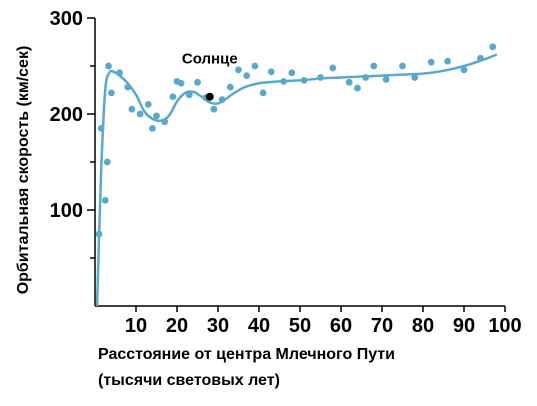 The height and width of the screenshot is (406, 537). Describe the element at coordinates (464, 326) in the screenshot. I see `x-tick-label: 90` at that location.